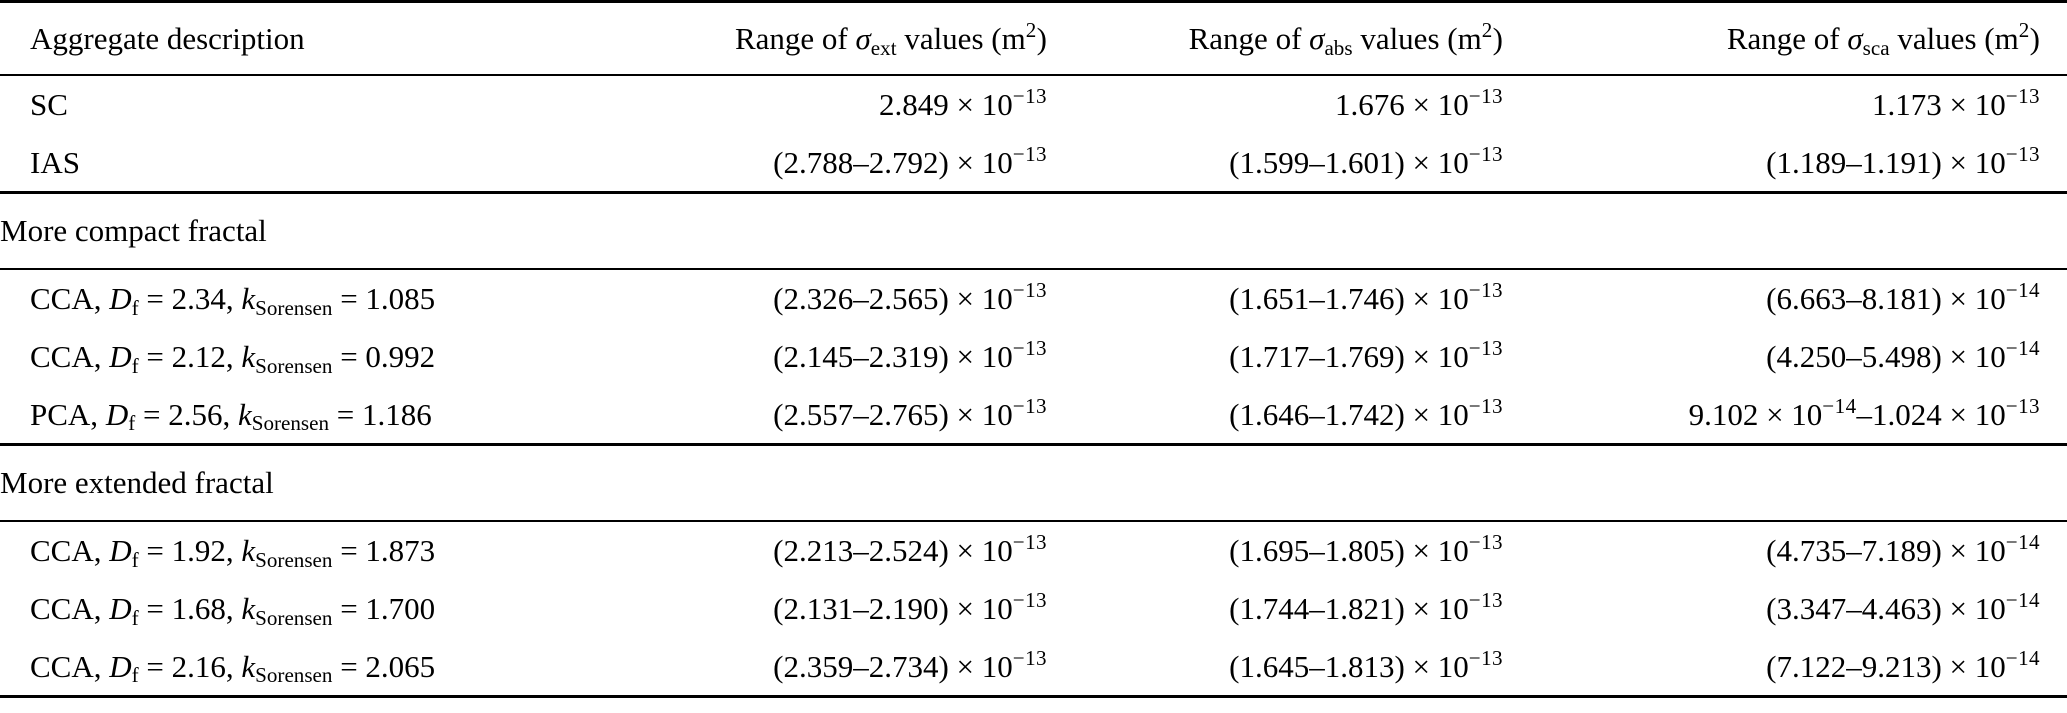  Describe the element at coordinates (1275, 609) in the screenshot. I see `cell-sigma-abs-range: (1.744–1.821) × 10−13` at that location.